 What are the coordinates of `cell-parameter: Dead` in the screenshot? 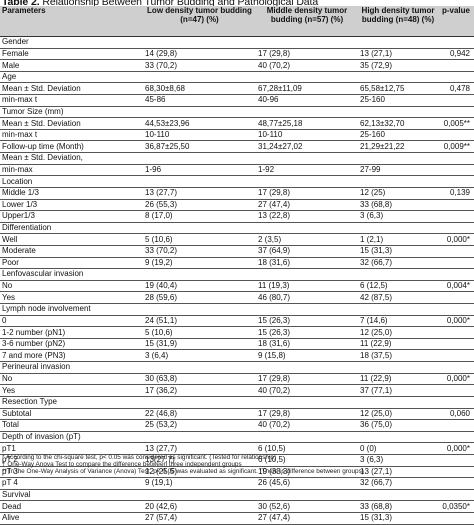 It's located at (71, 506).